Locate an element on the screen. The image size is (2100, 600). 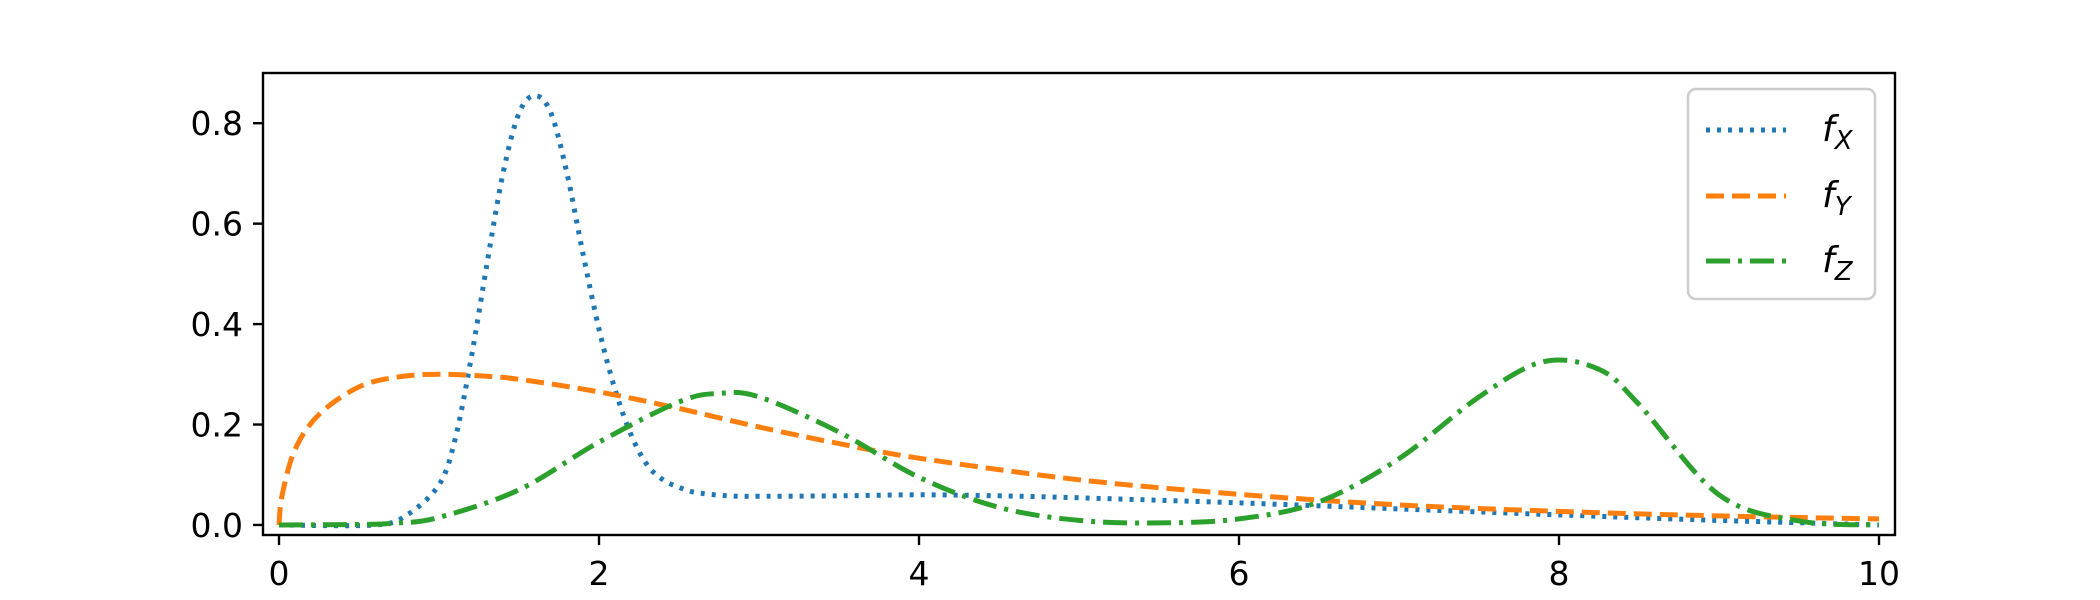
legend-frame is located at coordinates (1781, 194).